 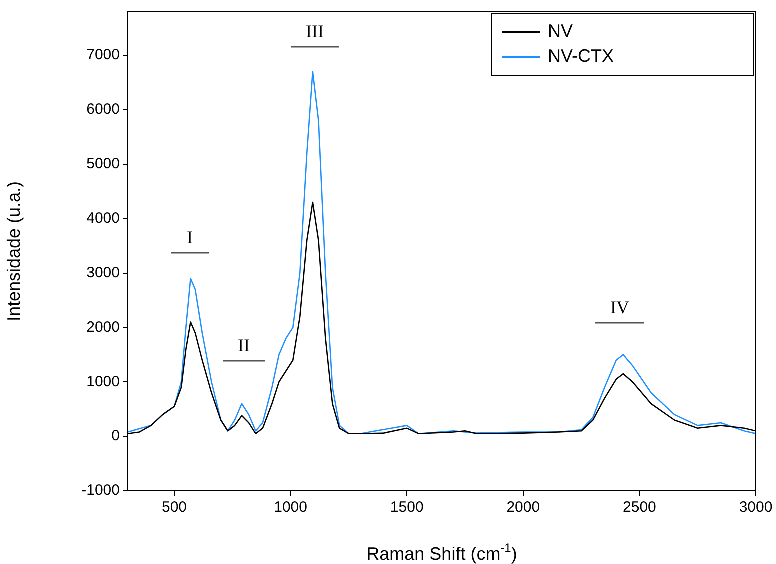 What do you see at coordinates (103, 381) in the screenshot?
I see `y-tick-label: 1000` at bounding box center [103, 381].